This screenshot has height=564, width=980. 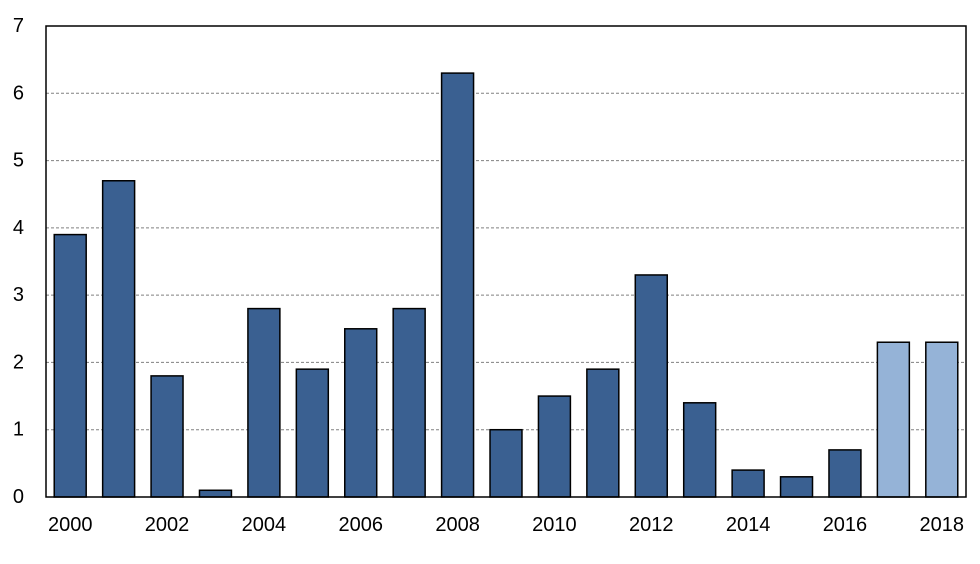 What do you see at coordinates (18, 228) in the screenshot?
I see `y-tick-label: 4` at bounding box center [18, 228].